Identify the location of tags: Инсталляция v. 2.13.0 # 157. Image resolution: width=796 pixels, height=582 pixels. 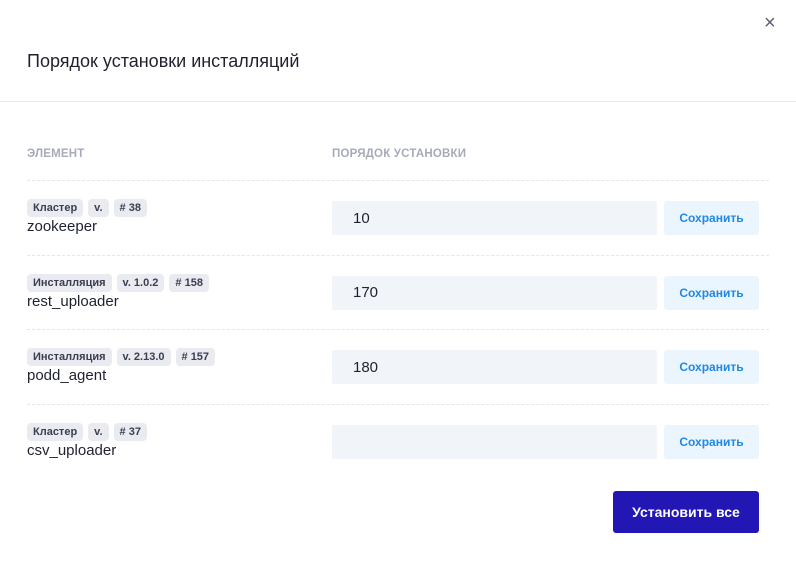
(121, 357).